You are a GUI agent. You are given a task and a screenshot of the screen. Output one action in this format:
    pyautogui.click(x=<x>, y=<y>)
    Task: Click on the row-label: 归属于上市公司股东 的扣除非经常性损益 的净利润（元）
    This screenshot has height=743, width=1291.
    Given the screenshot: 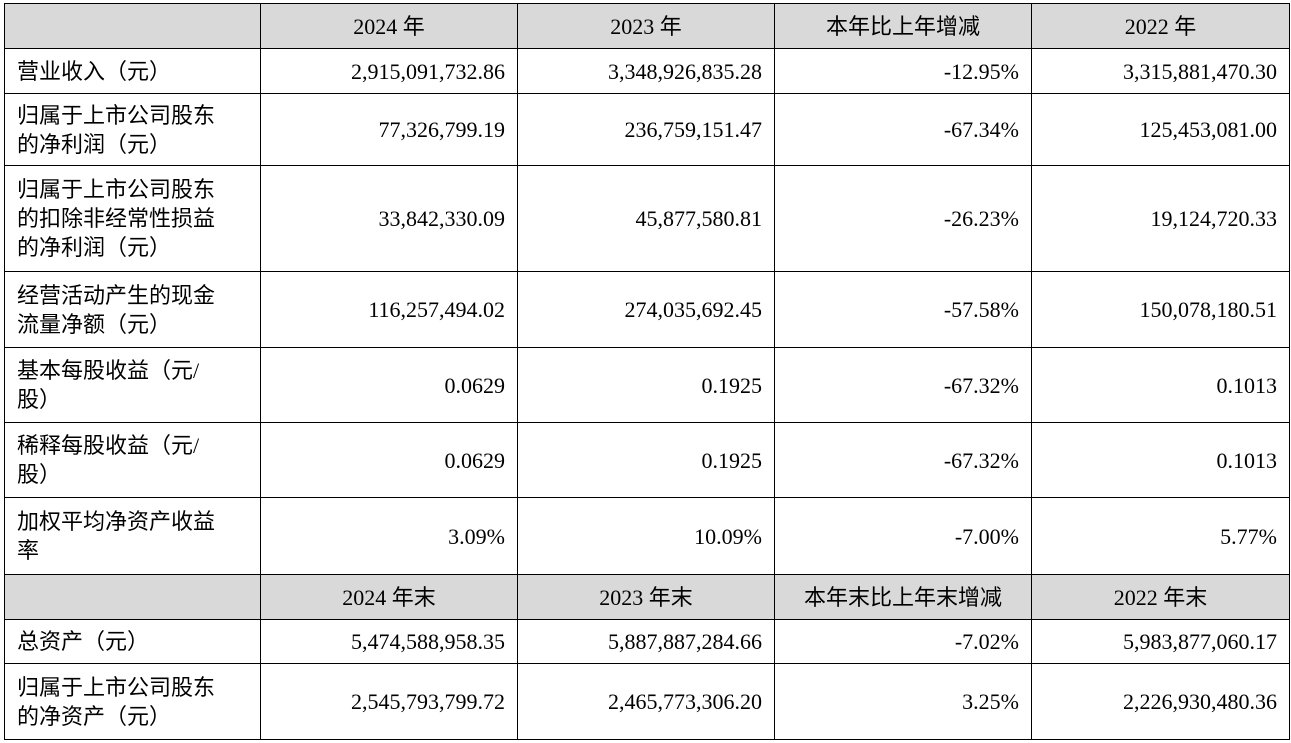 What is the action you would take?
    pyautogui.click(x=132, y=218)
    